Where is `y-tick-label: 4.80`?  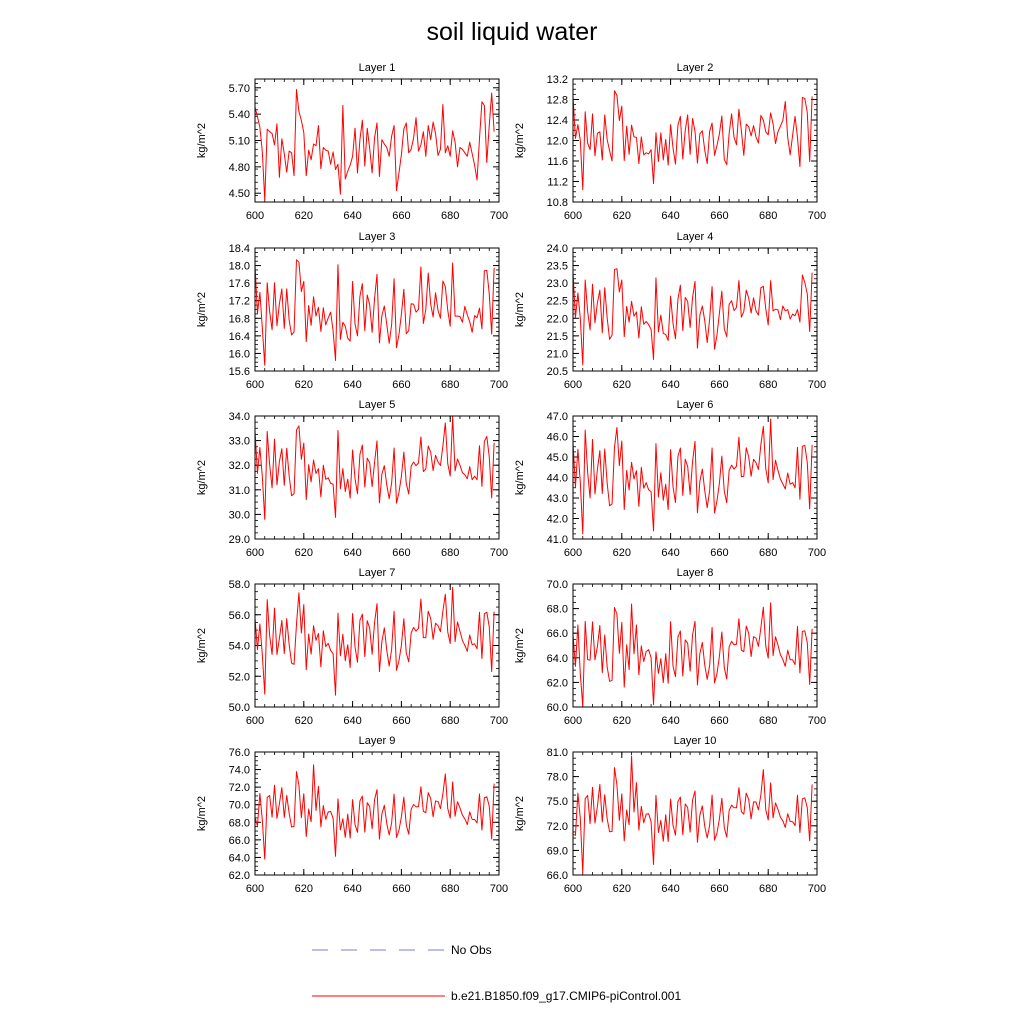
y-tick-label: 4.80 is located at coordinates (239, 168).